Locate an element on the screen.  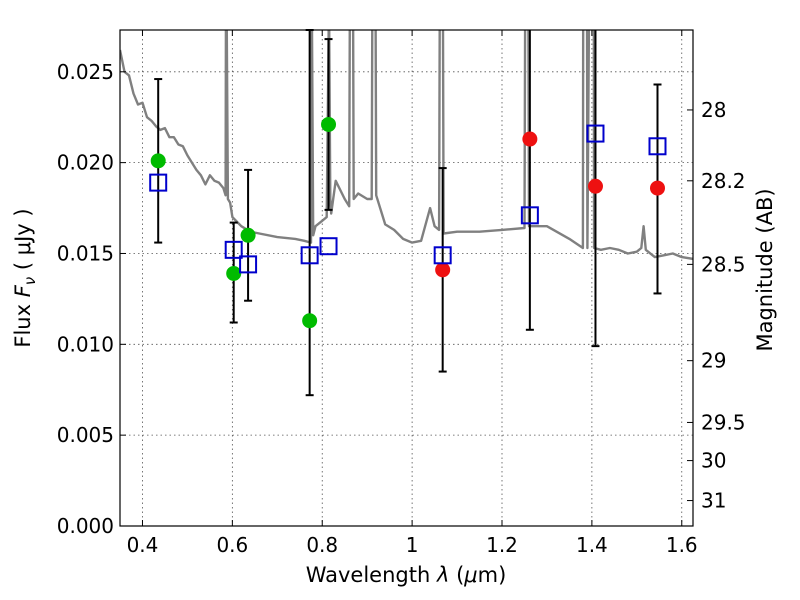
x-axis-label: Wavelength λ (μm) is located at coordinates (406, 575).